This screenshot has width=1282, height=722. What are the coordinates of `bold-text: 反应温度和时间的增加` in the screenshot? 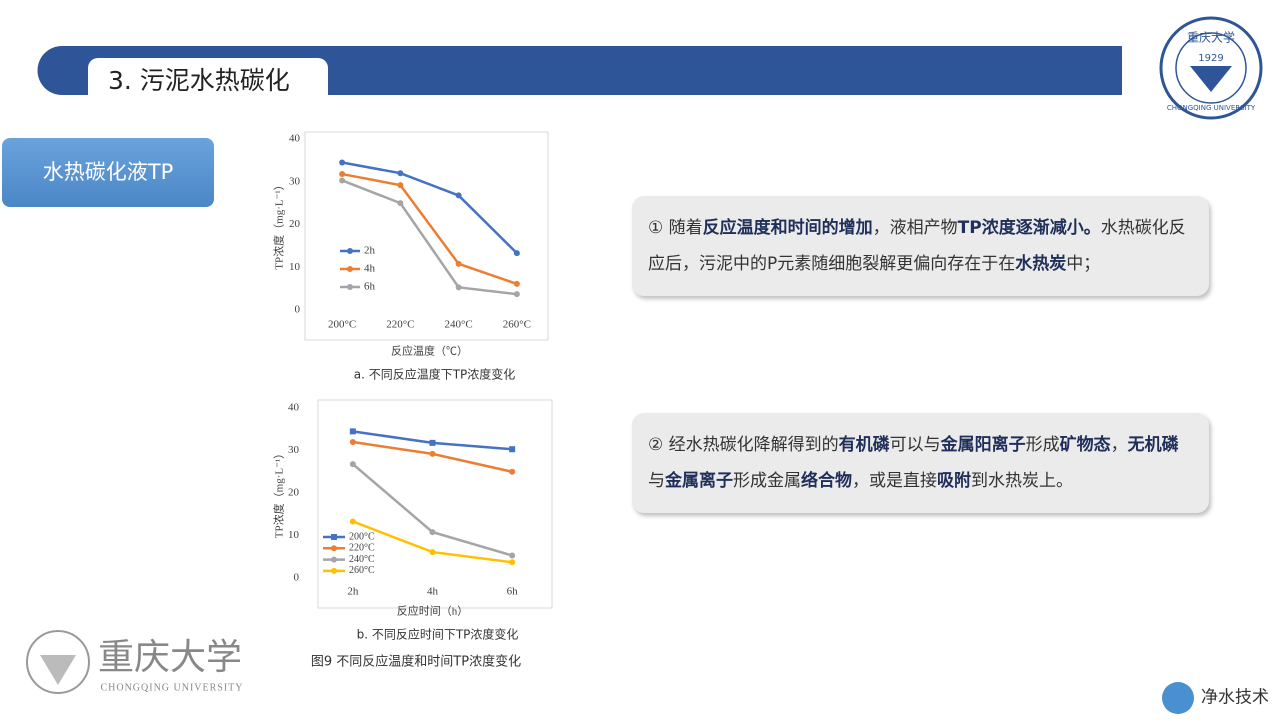 It's located at (787, 228).